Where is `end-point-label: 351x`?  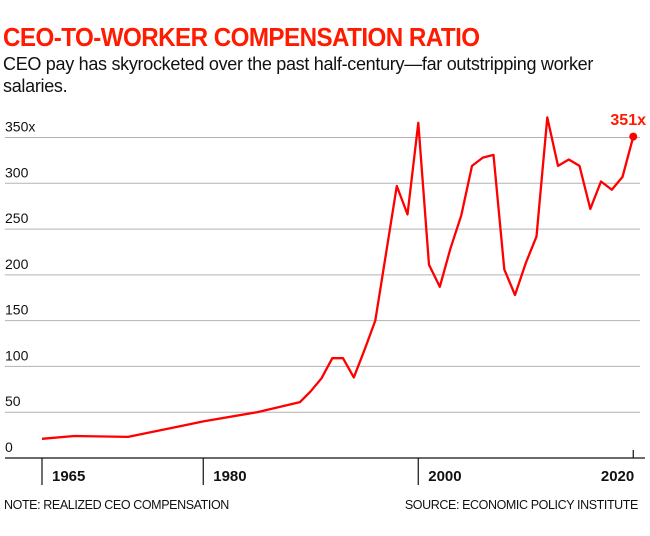 end-point-label: 351x is located at coordinates (628, 120).